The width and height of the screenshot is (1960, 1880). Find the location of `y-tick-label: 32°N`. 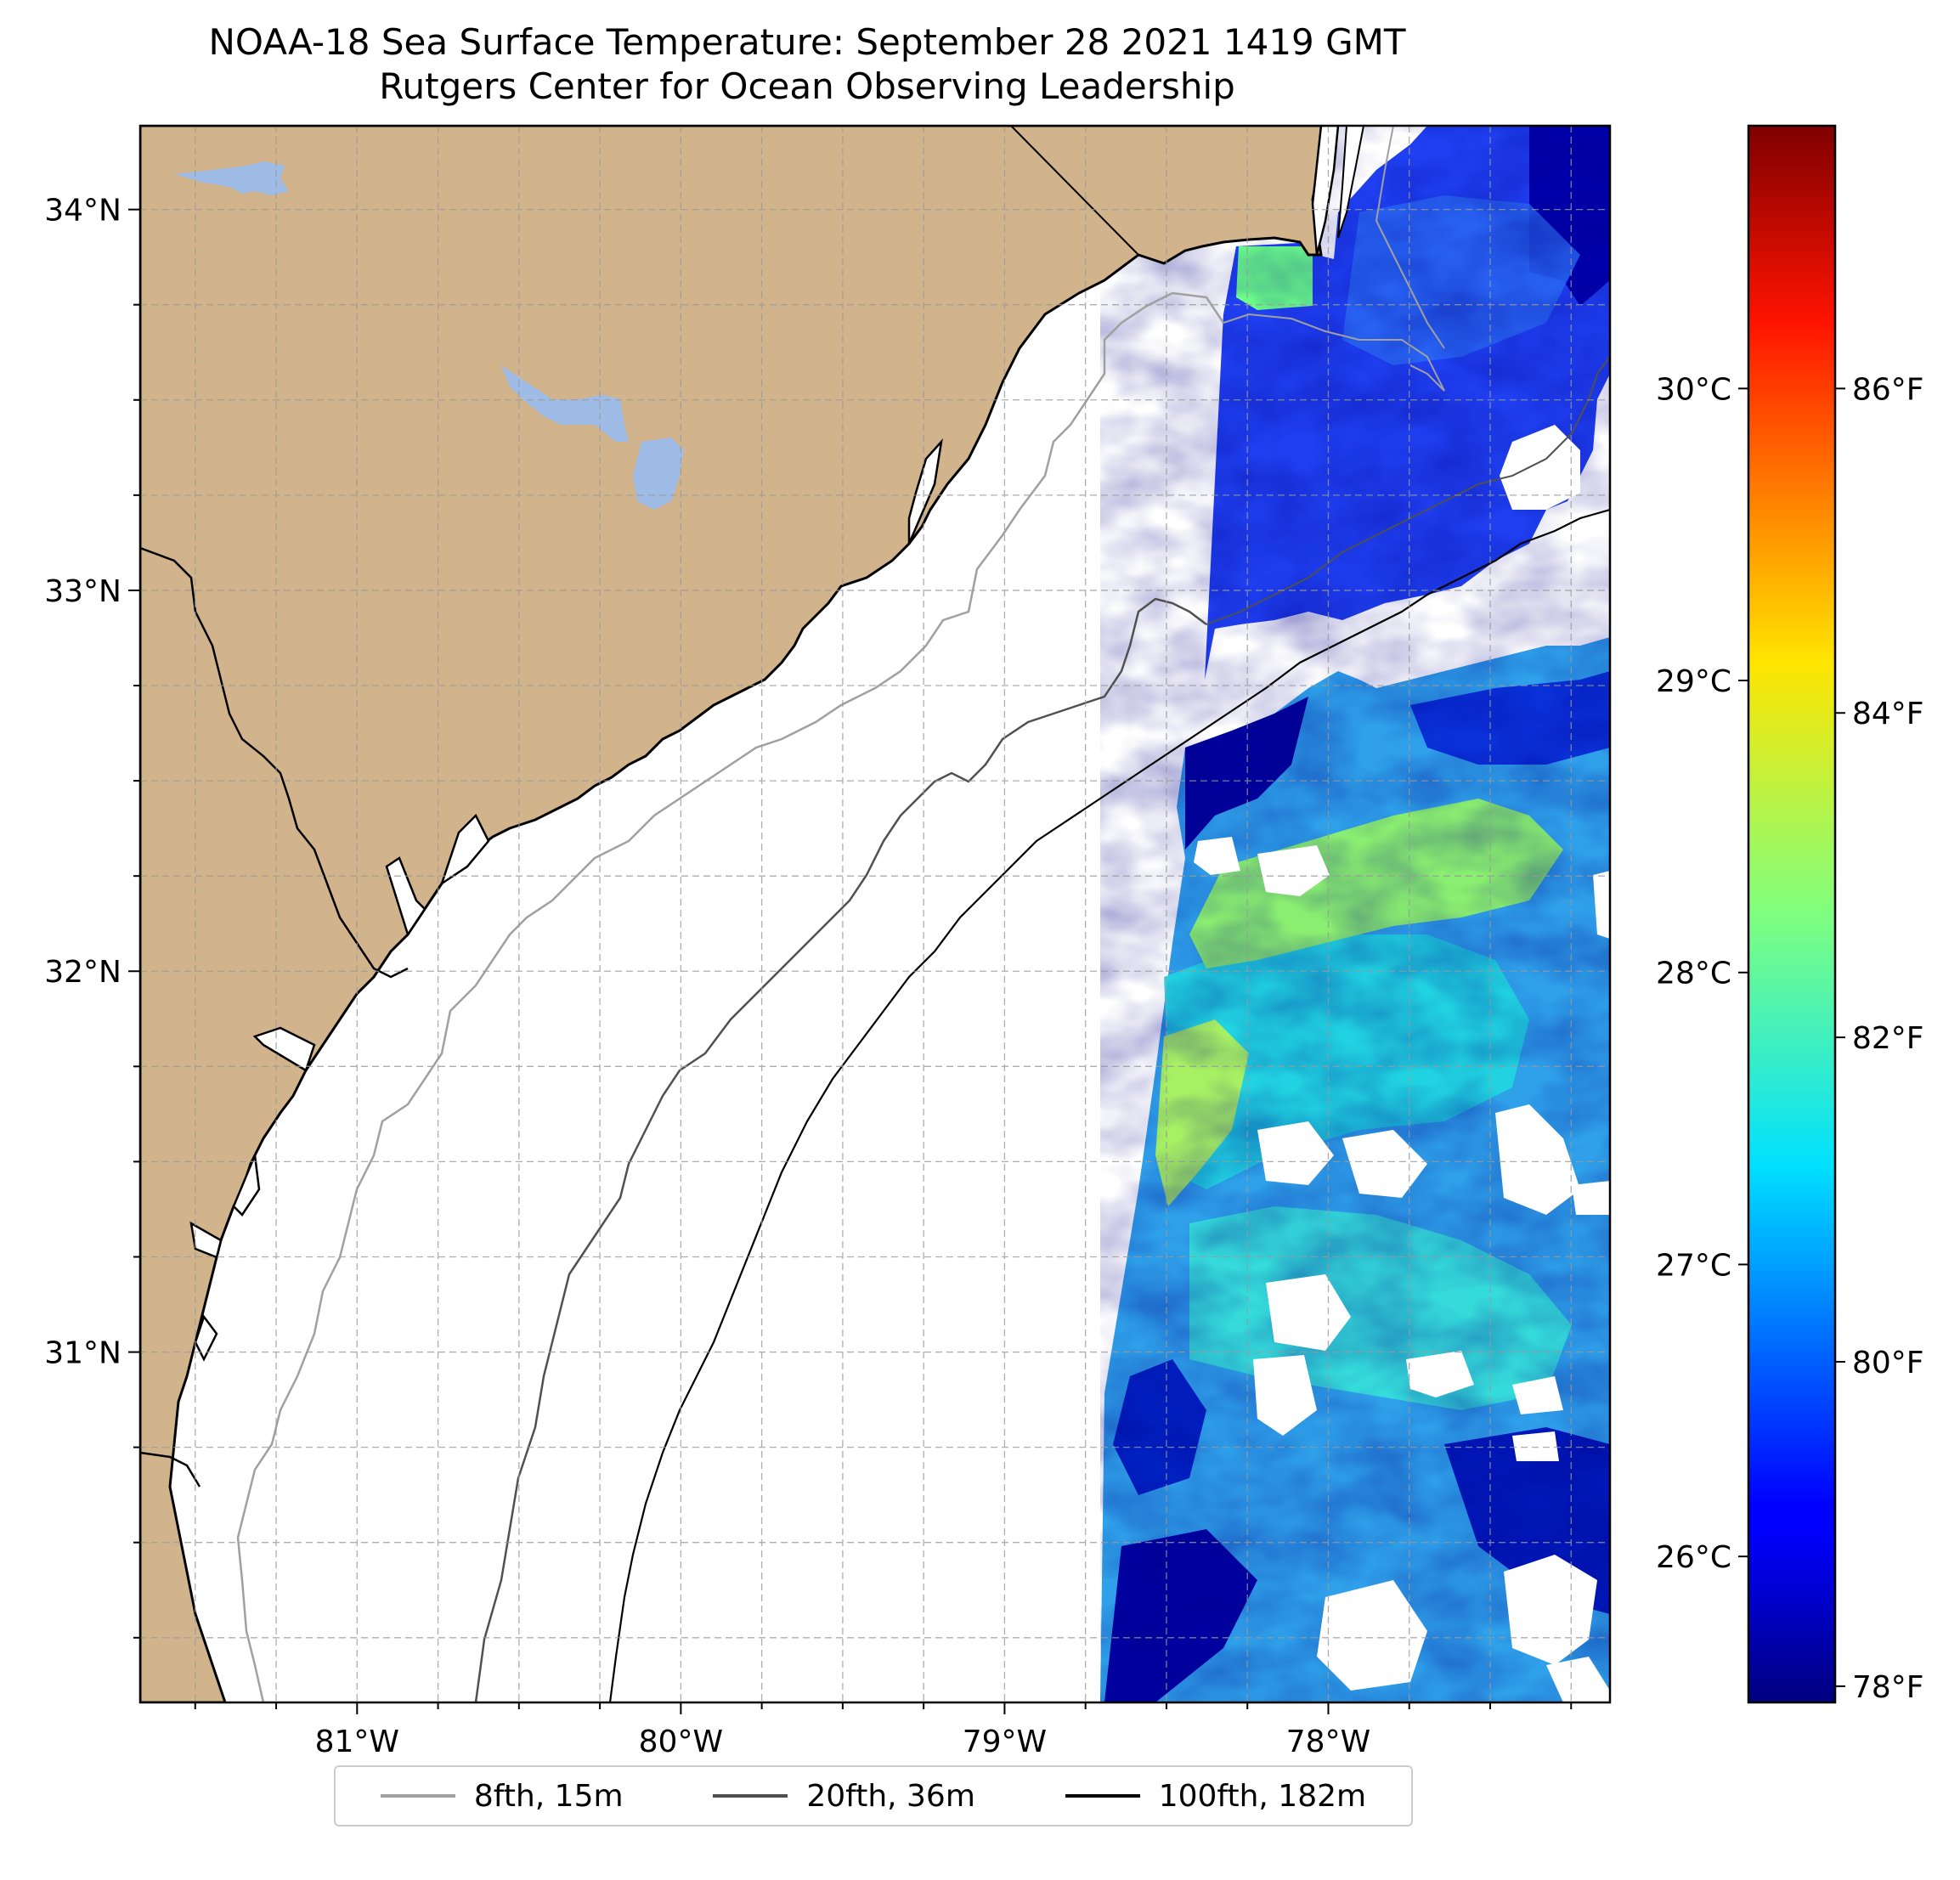

y-tick-label: 32°N is located at coordinates (83, 972).